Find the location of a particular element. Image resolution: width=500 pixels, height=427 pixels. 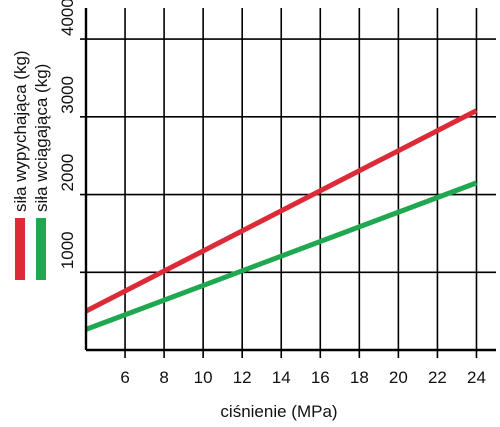

y-tick-label-2000: 2000 is located at coordinates (67, 173).